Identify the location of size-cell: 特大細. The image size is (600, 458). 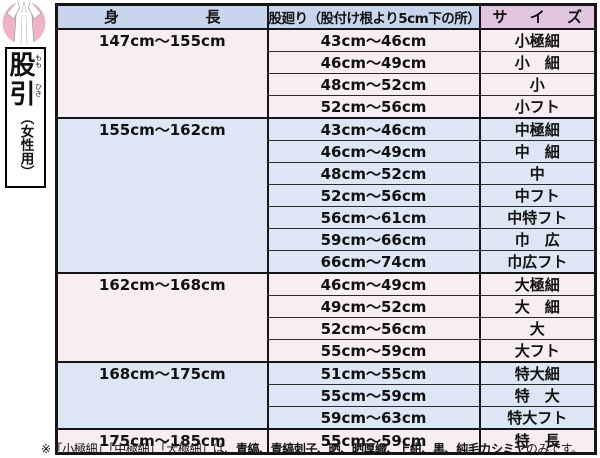
(537, 372).